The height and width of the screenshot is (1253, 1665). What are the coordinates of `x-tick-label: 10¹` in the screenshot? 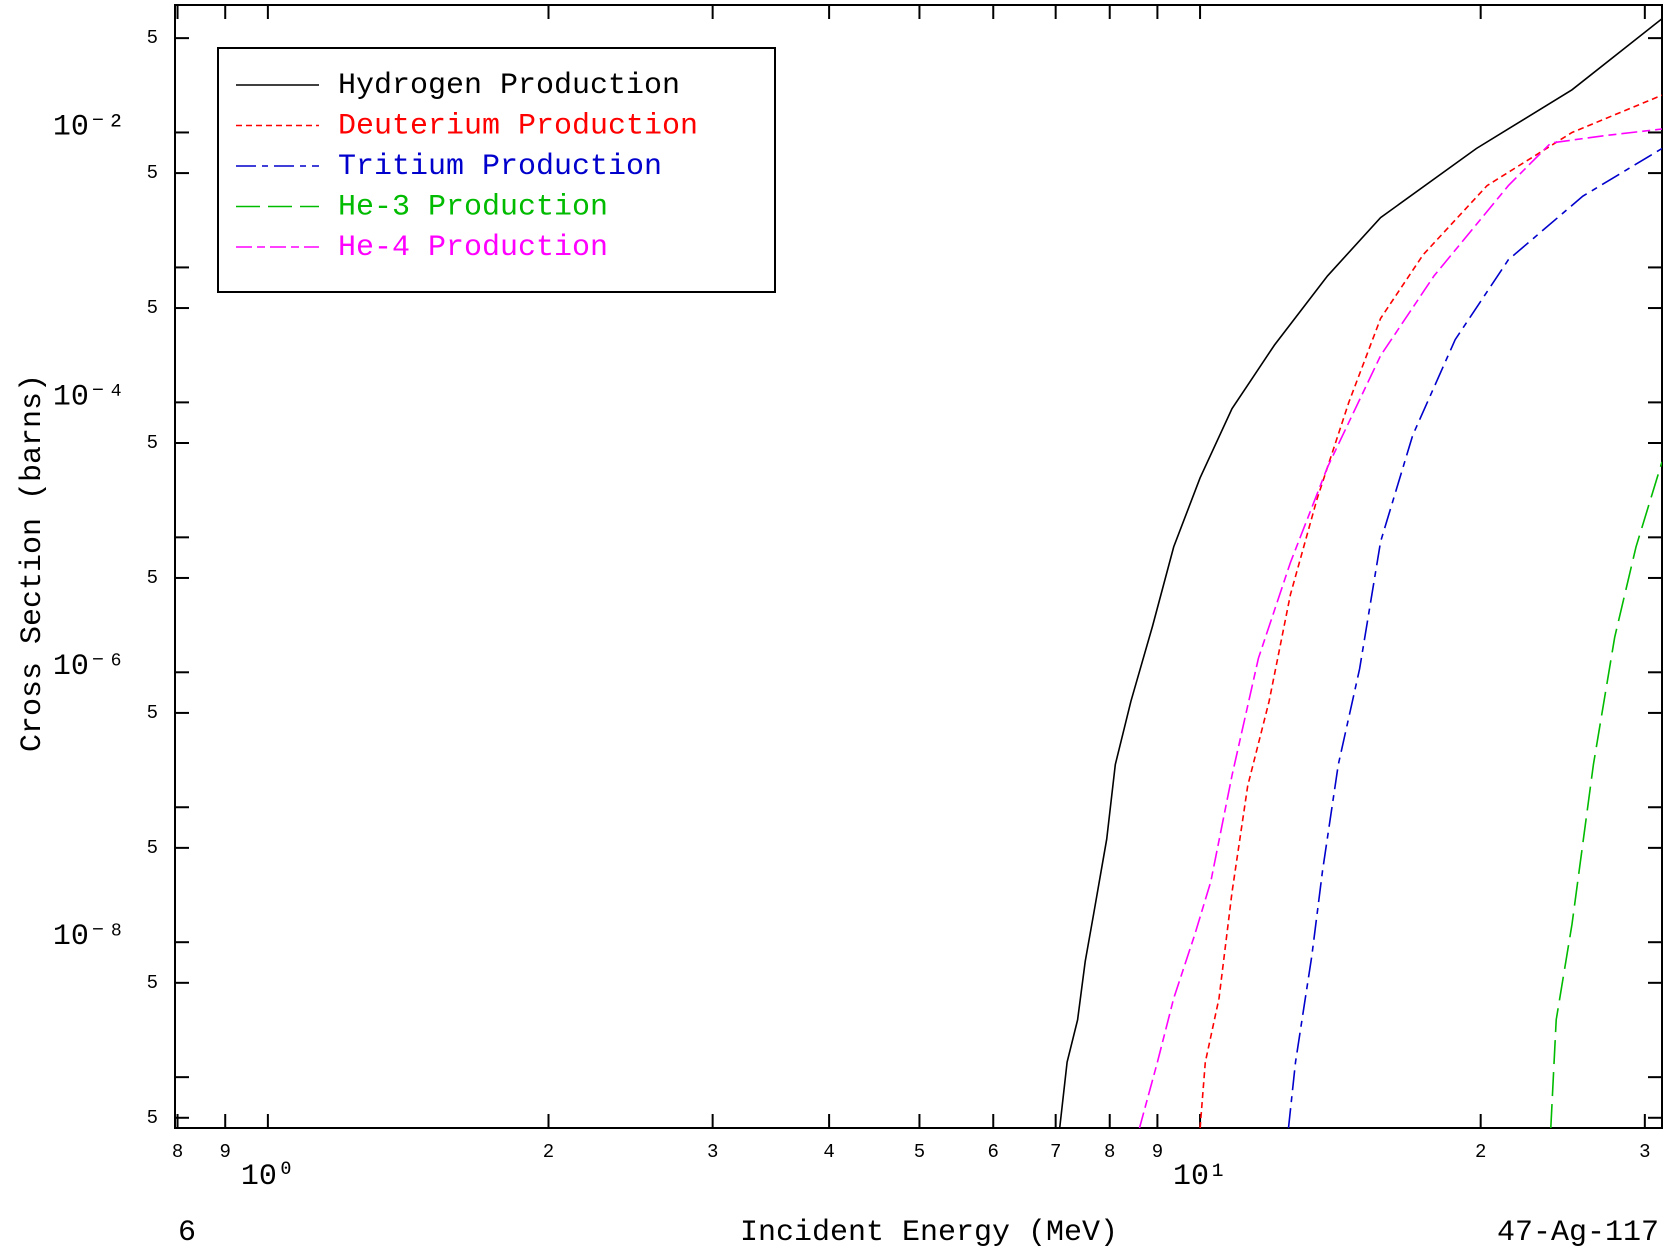 It's located at (1200, 1177).